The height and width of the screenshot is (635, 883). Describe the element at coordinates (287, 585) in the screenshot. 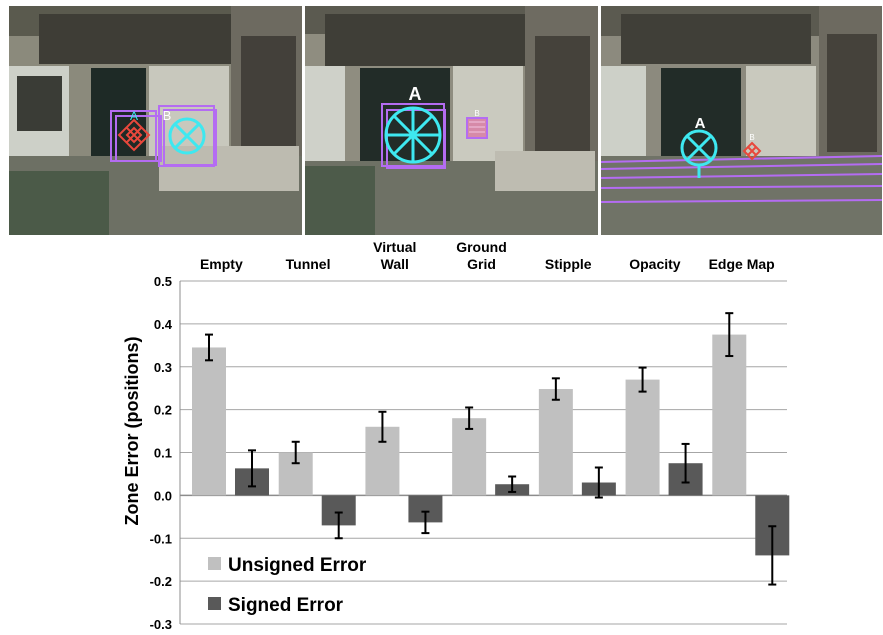

I see `legend: Unsigned Error Signed Error` at that location.